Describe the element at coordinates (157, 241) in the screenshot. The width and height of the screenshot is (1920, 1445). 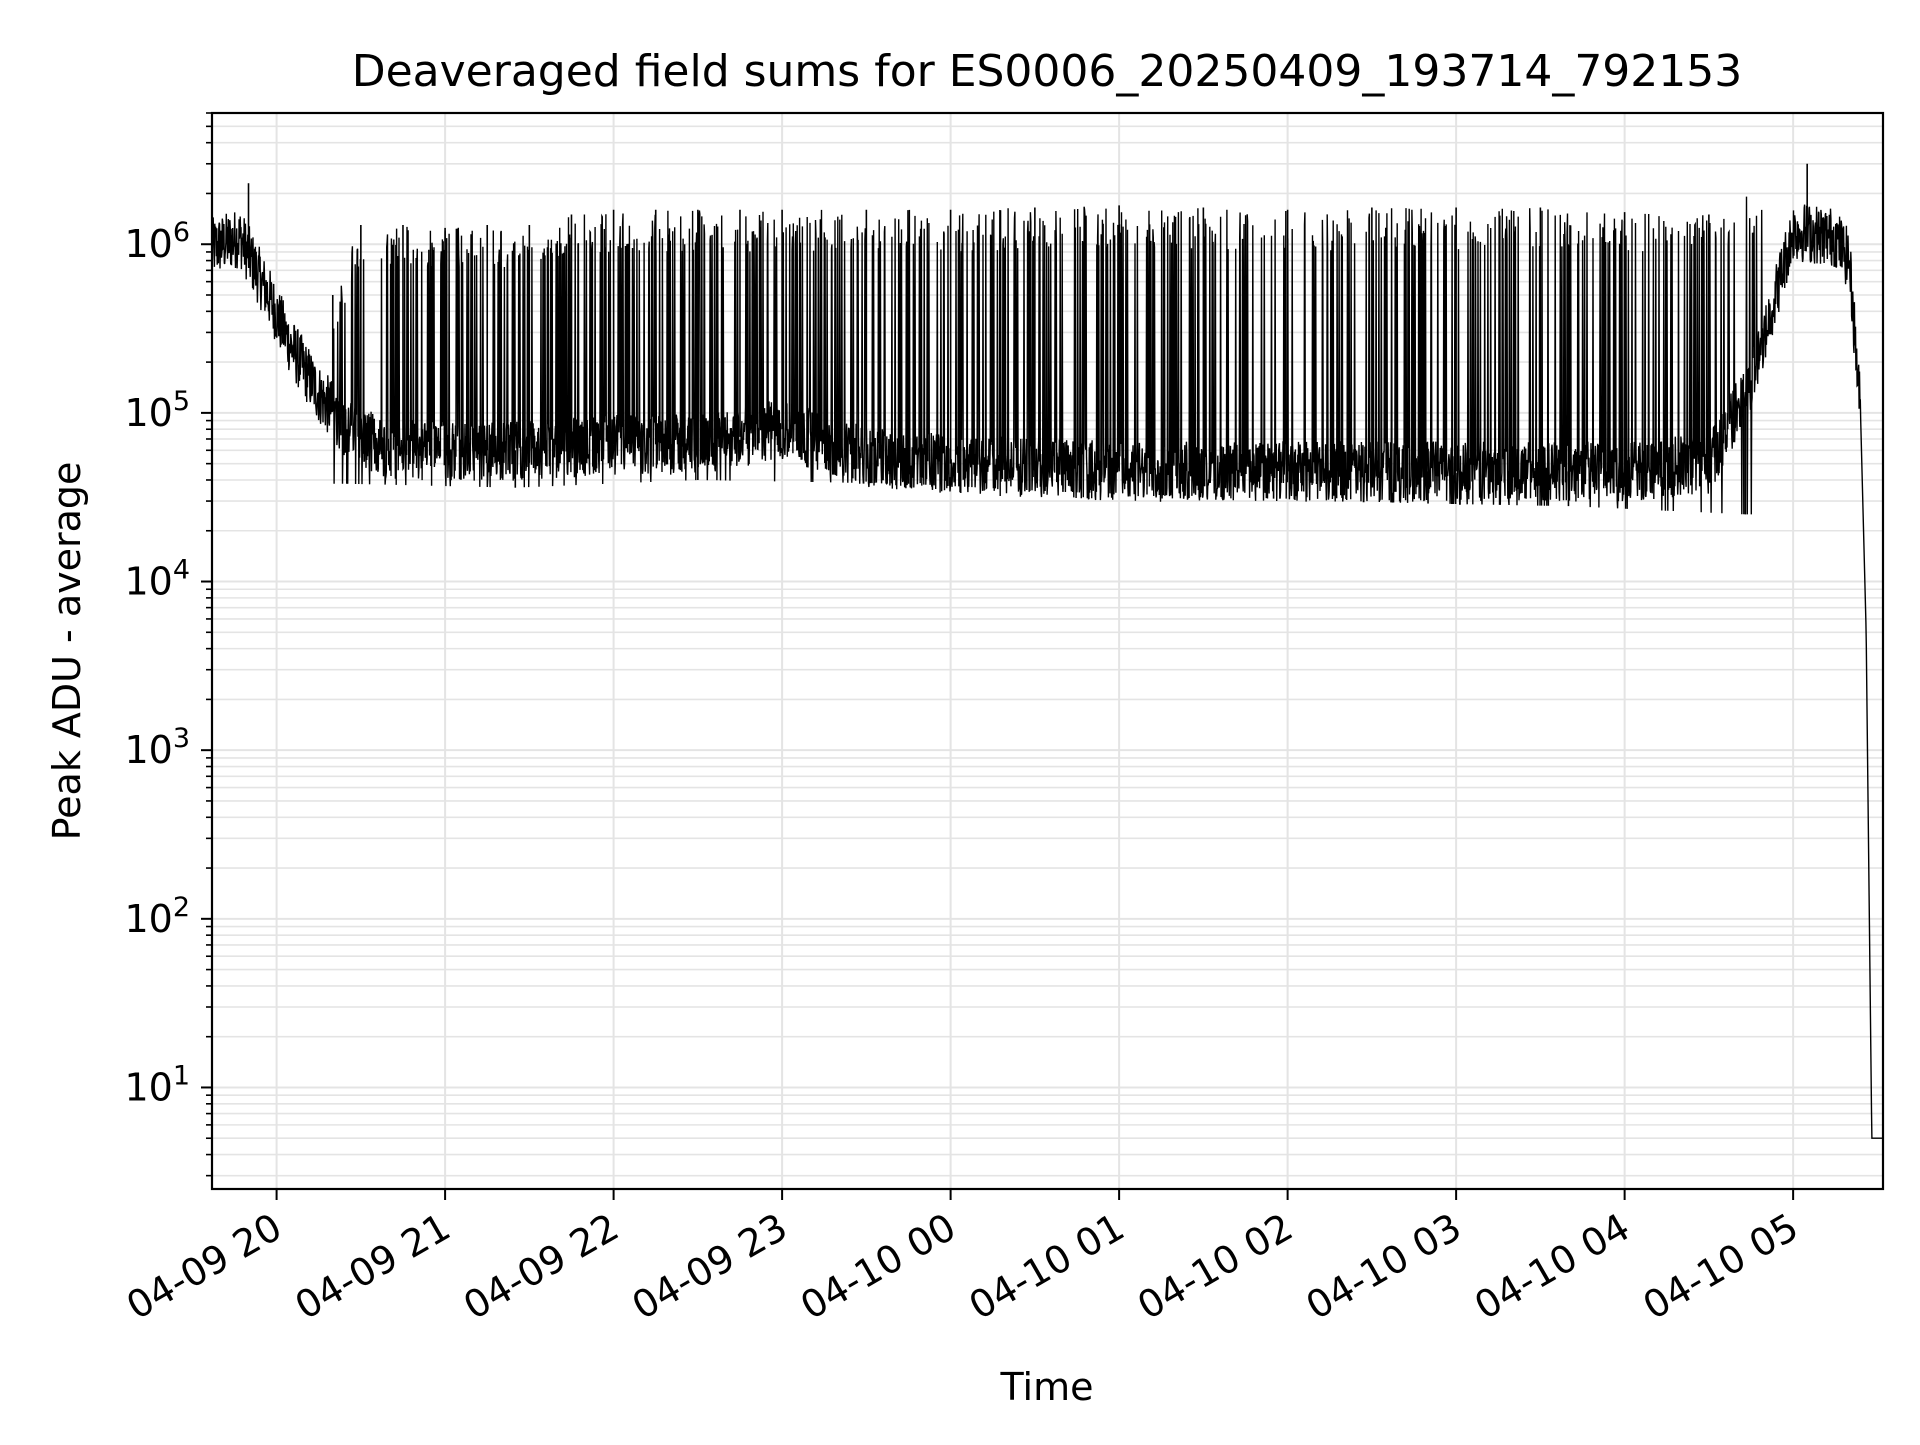
I see `y-tick-label: 106` at that location.